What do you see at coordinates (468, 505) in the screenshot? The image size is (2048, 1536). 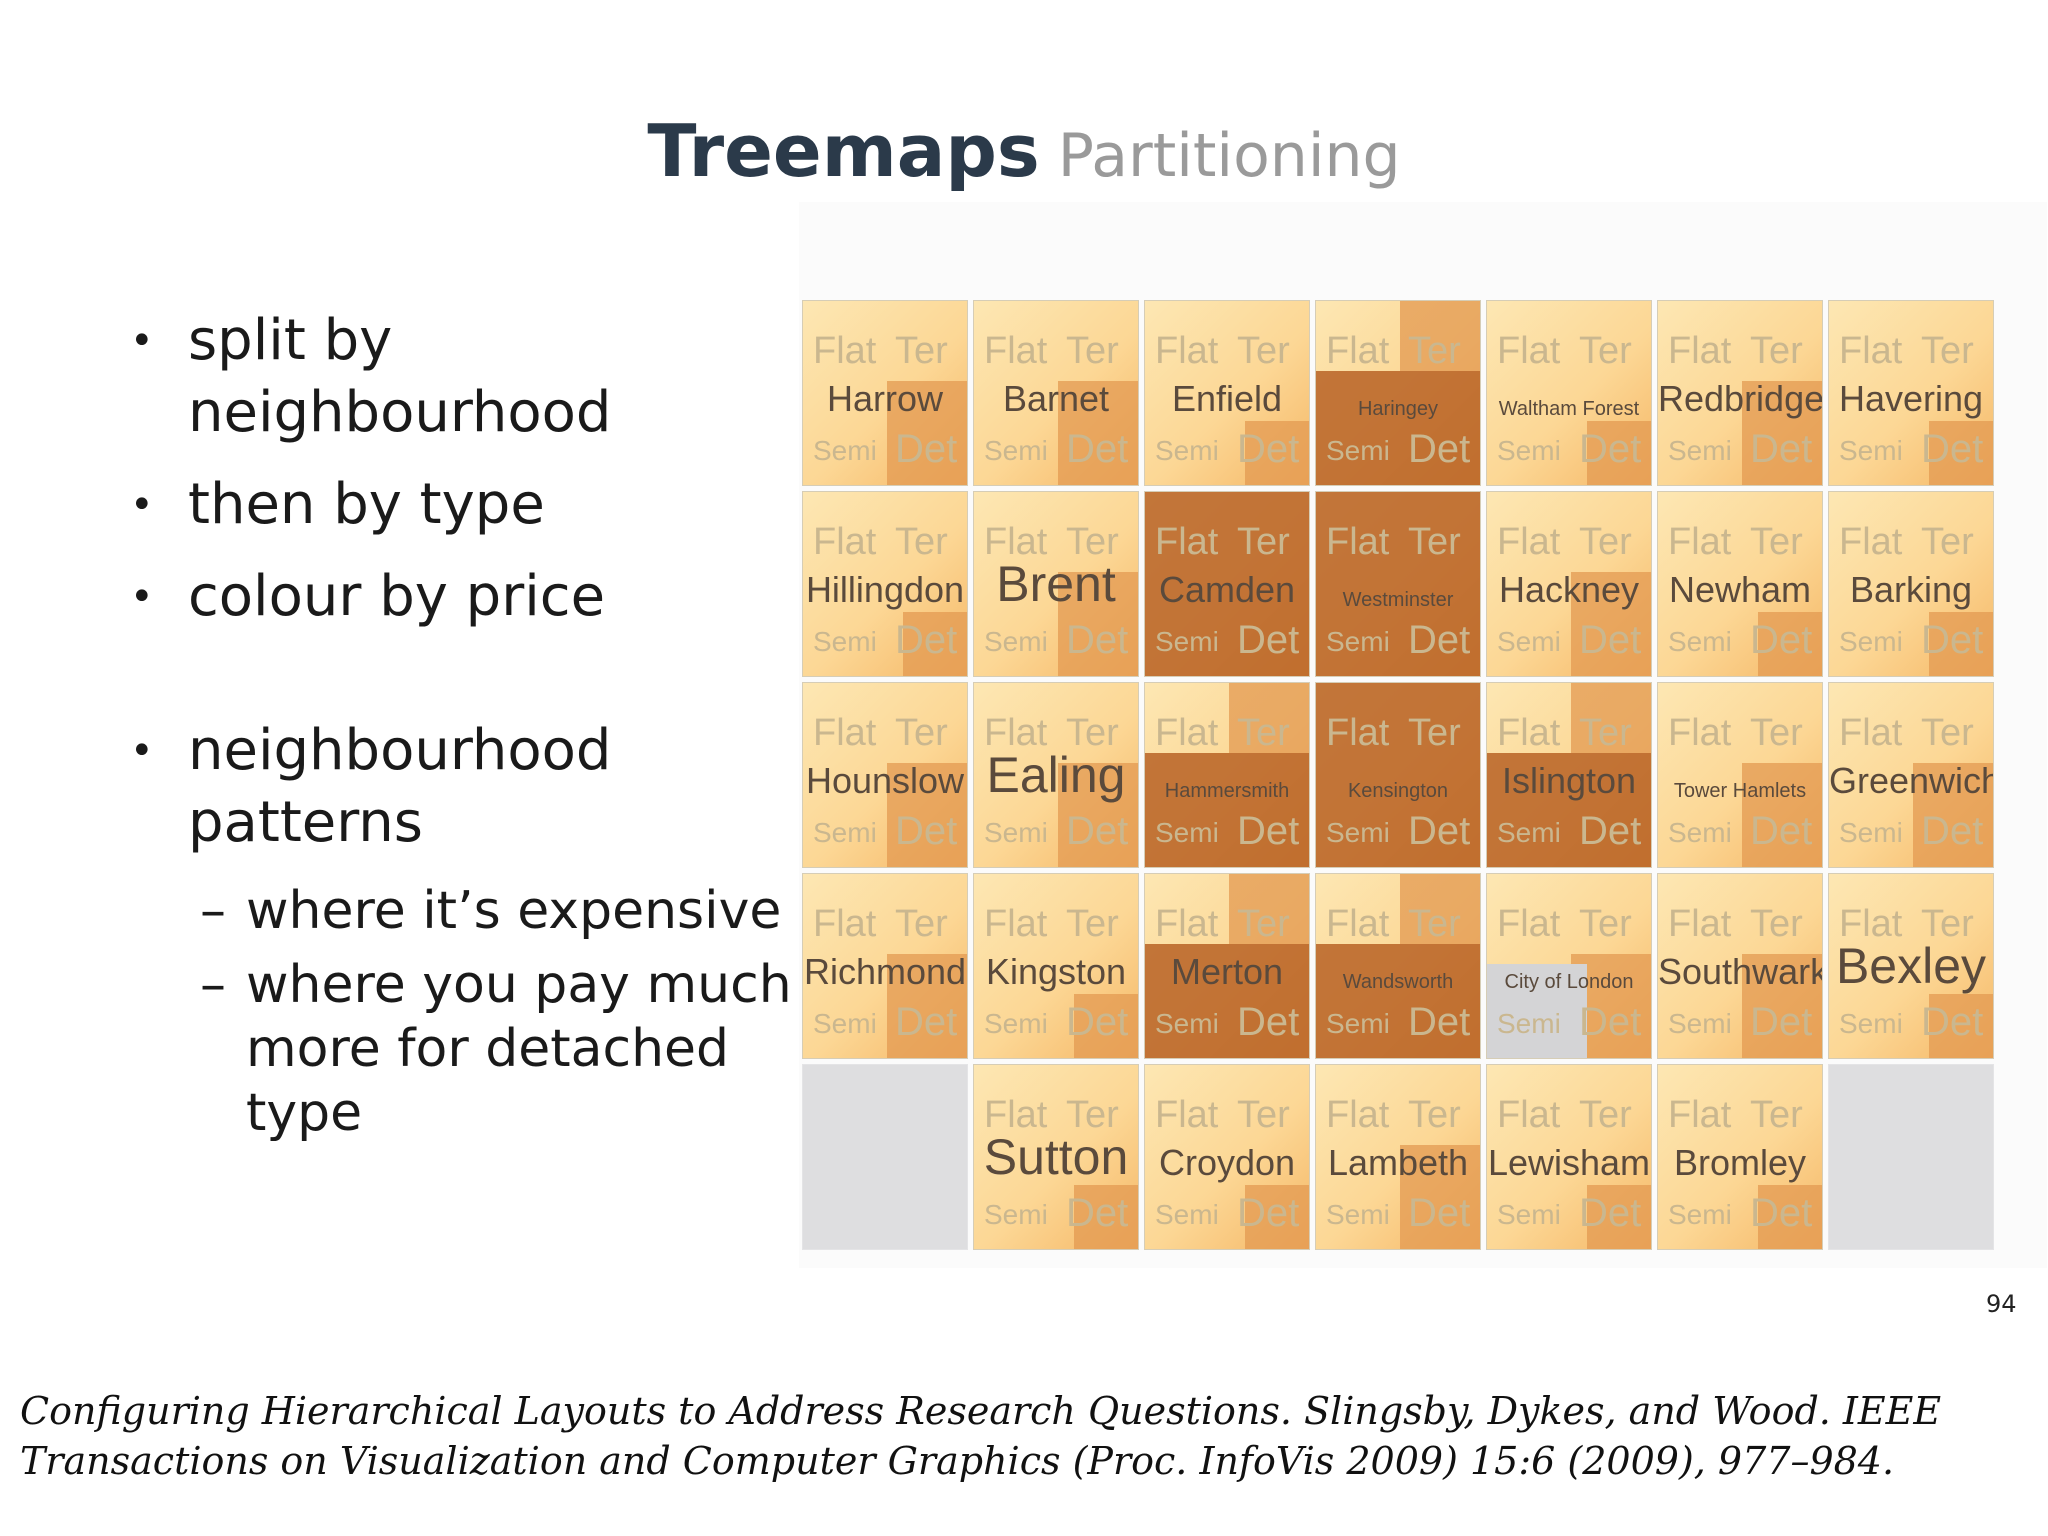 I see `bullet-item: • then by type` at bounding box center [468, 505].